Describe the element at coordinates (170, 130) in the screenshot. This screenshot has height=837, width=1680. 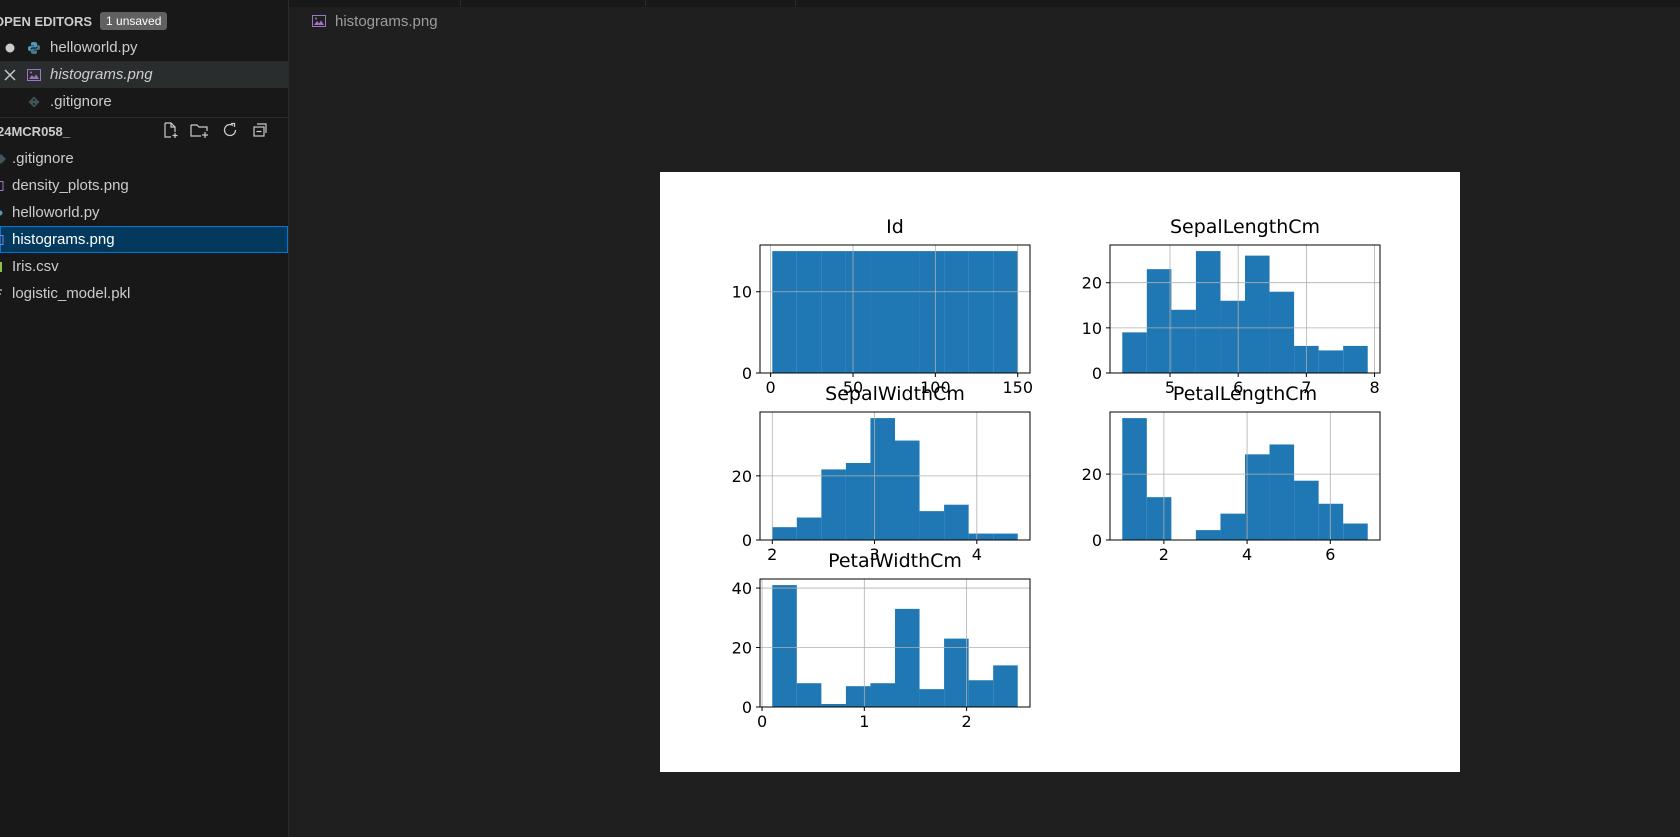
I see `new-file-icon` at that location.